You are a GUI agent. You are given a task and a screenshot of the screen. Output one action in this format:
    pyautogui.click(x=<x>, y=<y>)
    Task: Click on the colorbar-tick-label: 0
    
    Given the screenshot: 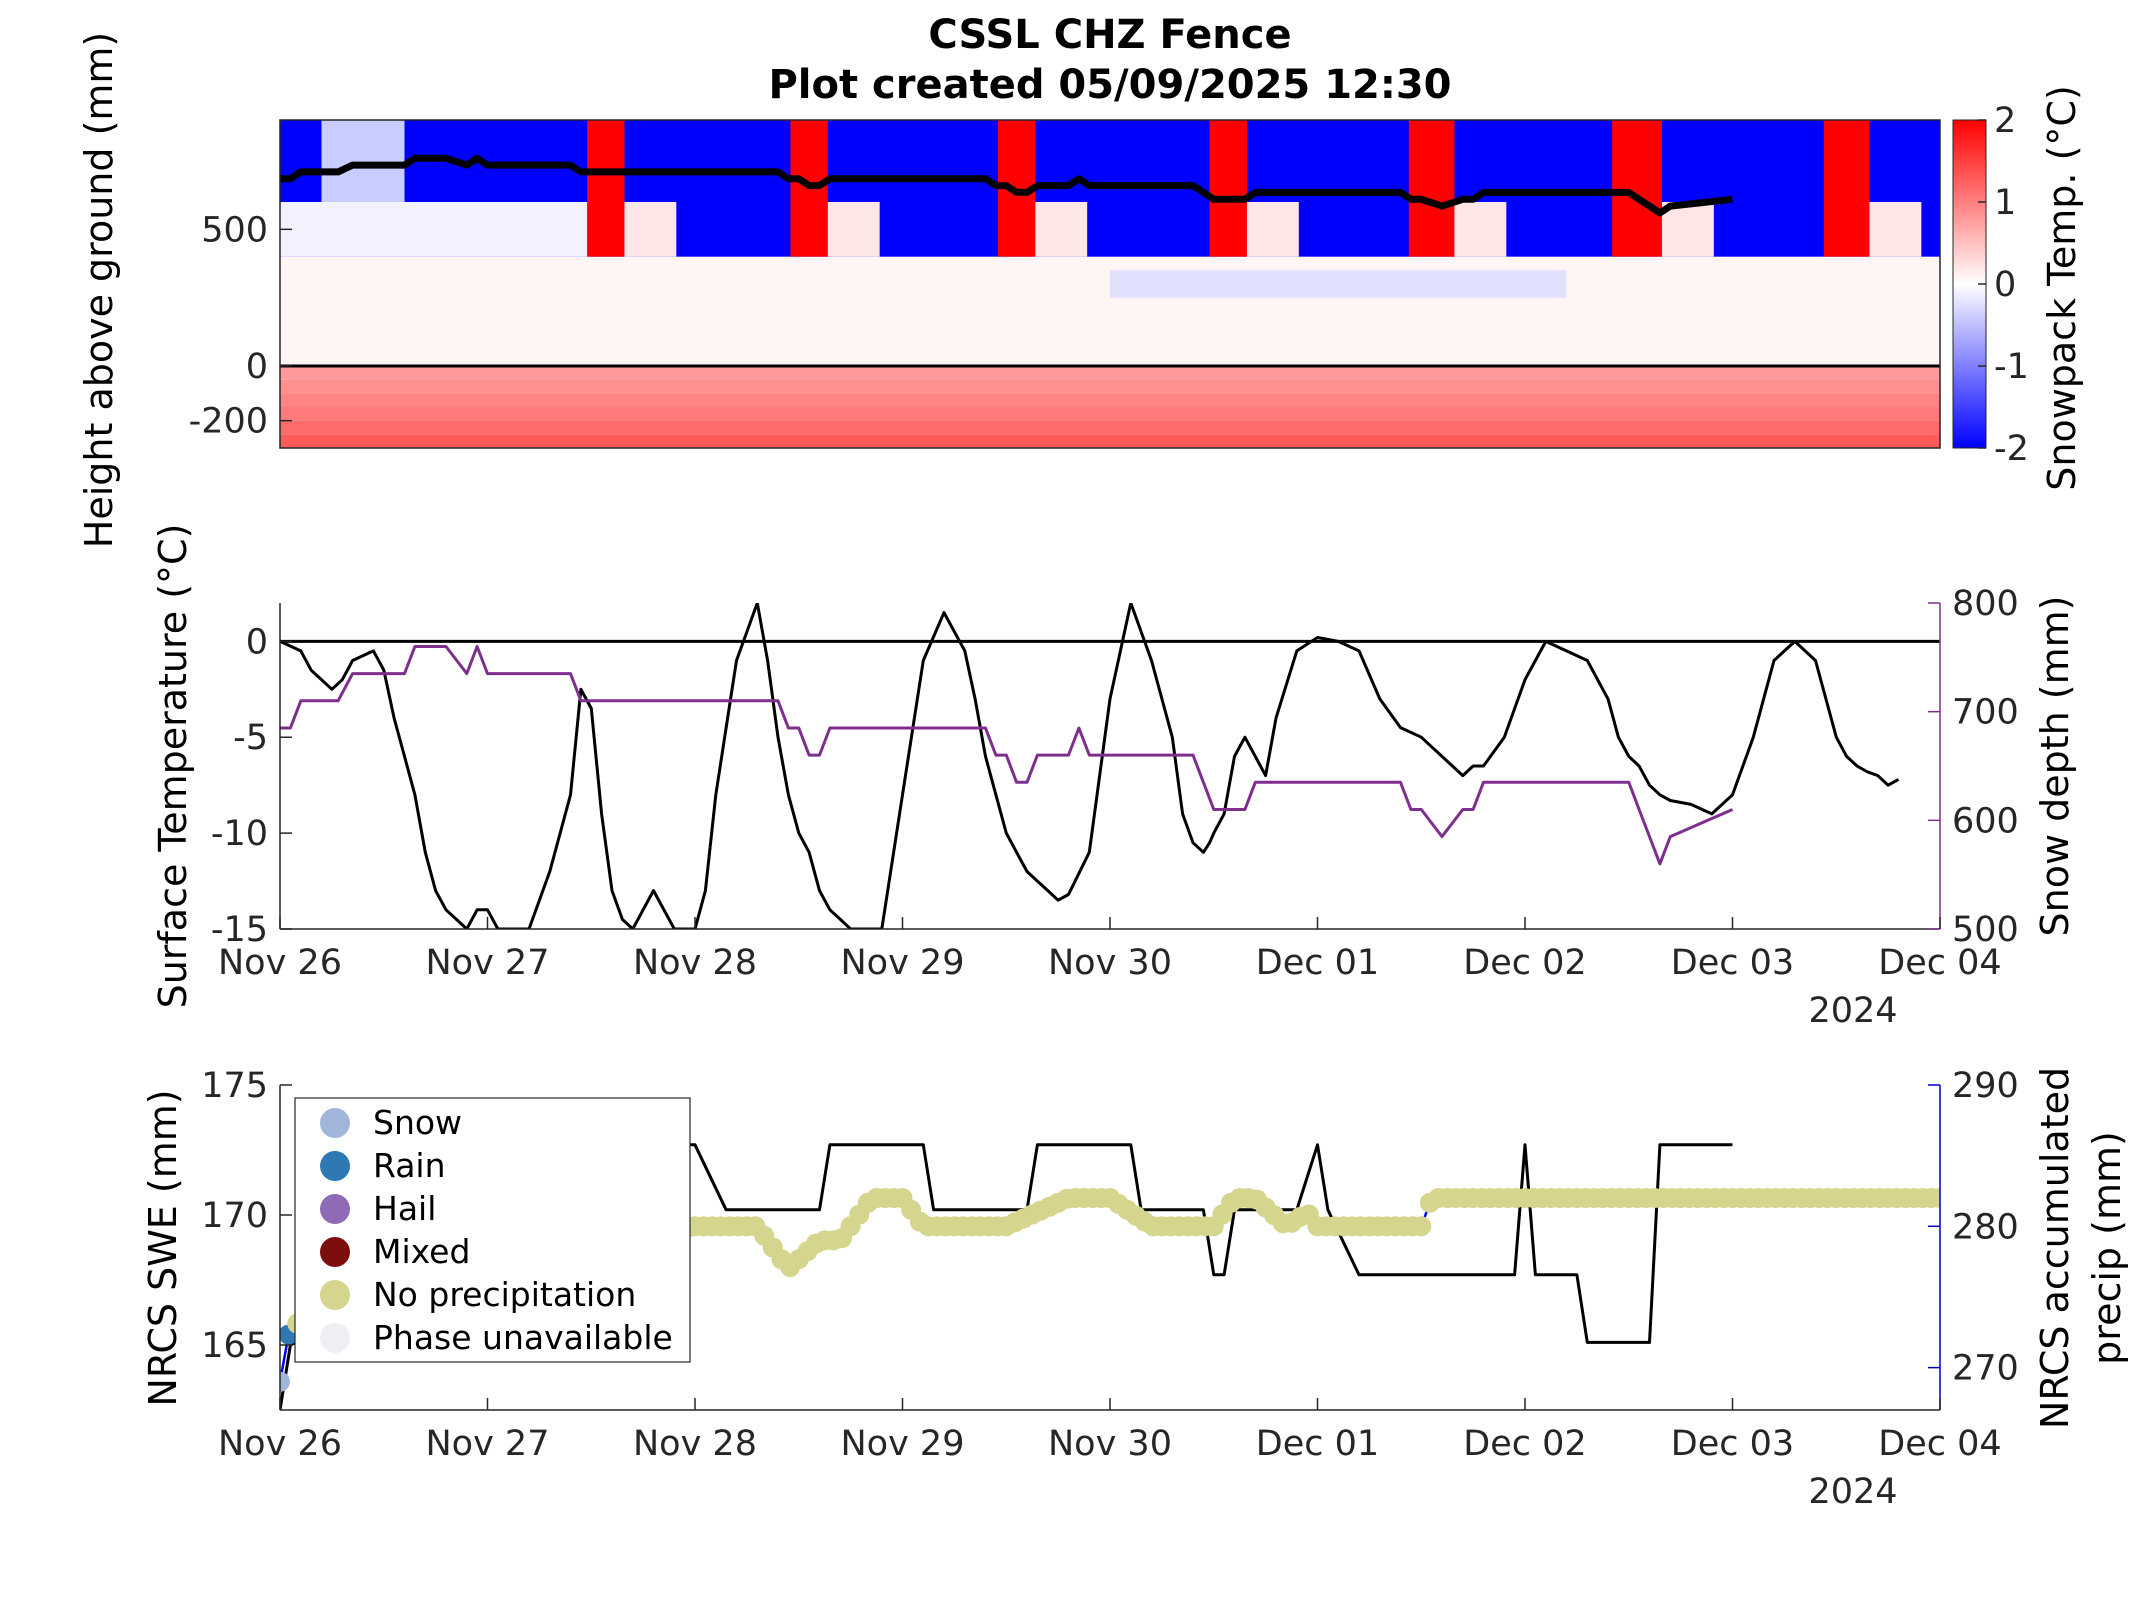 What is the action you would take?
    pyautogui.click(x=2005, y=285)
    